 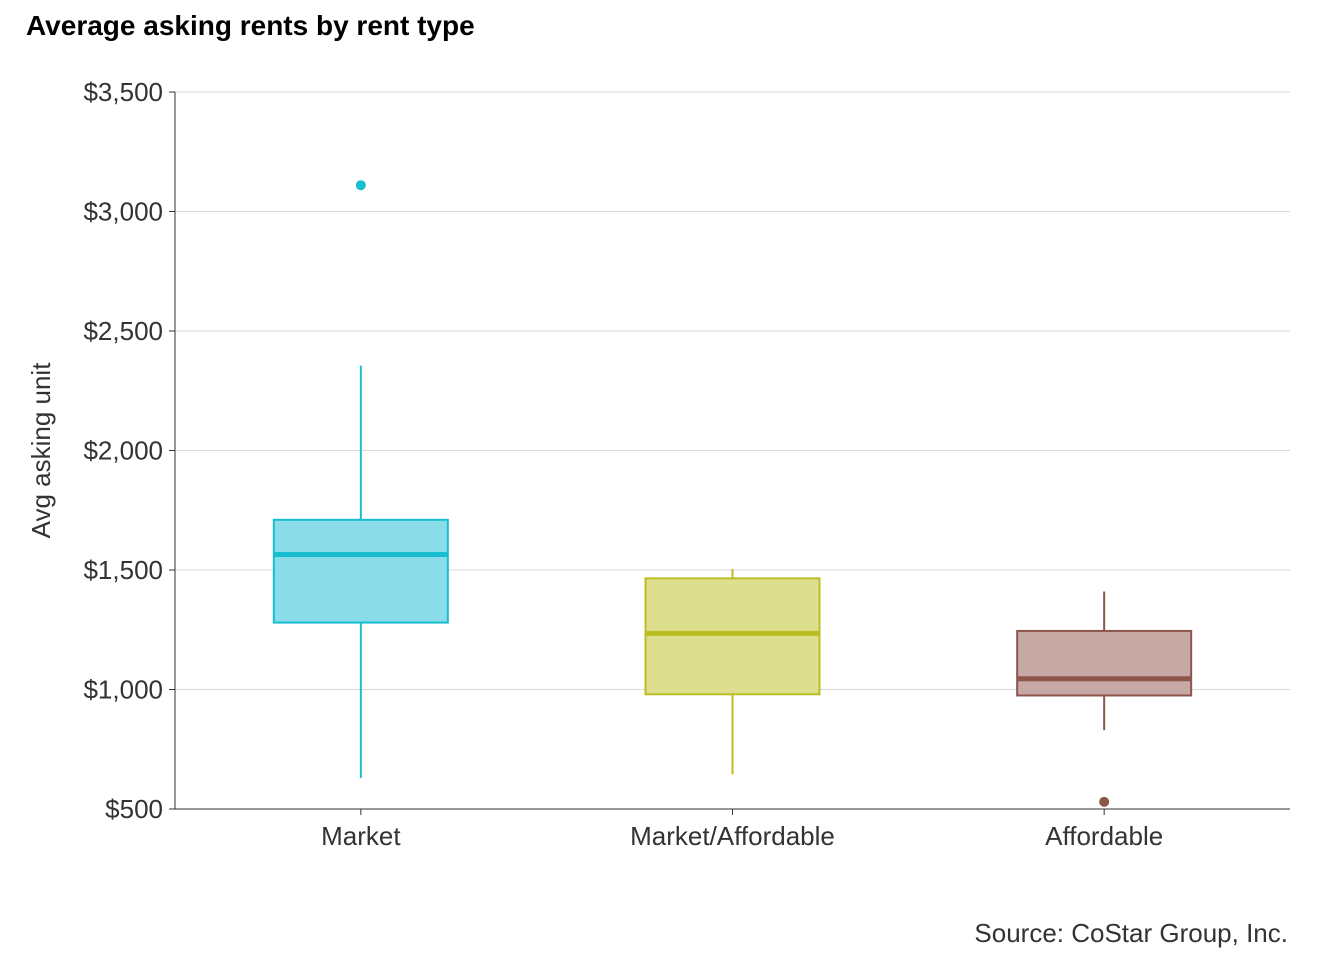 What do you see at coordinates (361, 836) in the screenshot?
I see `x-tick-label-market: Market` at bounding box center [361, 836].